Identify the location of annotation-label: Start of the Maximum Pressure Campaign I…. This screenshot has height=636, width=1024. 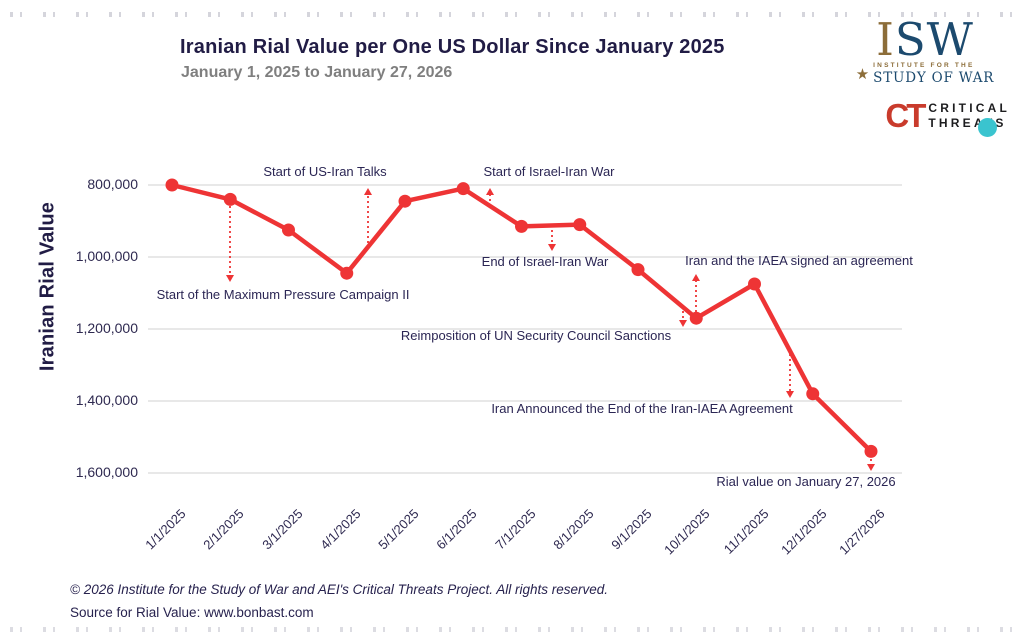
(283, 294).